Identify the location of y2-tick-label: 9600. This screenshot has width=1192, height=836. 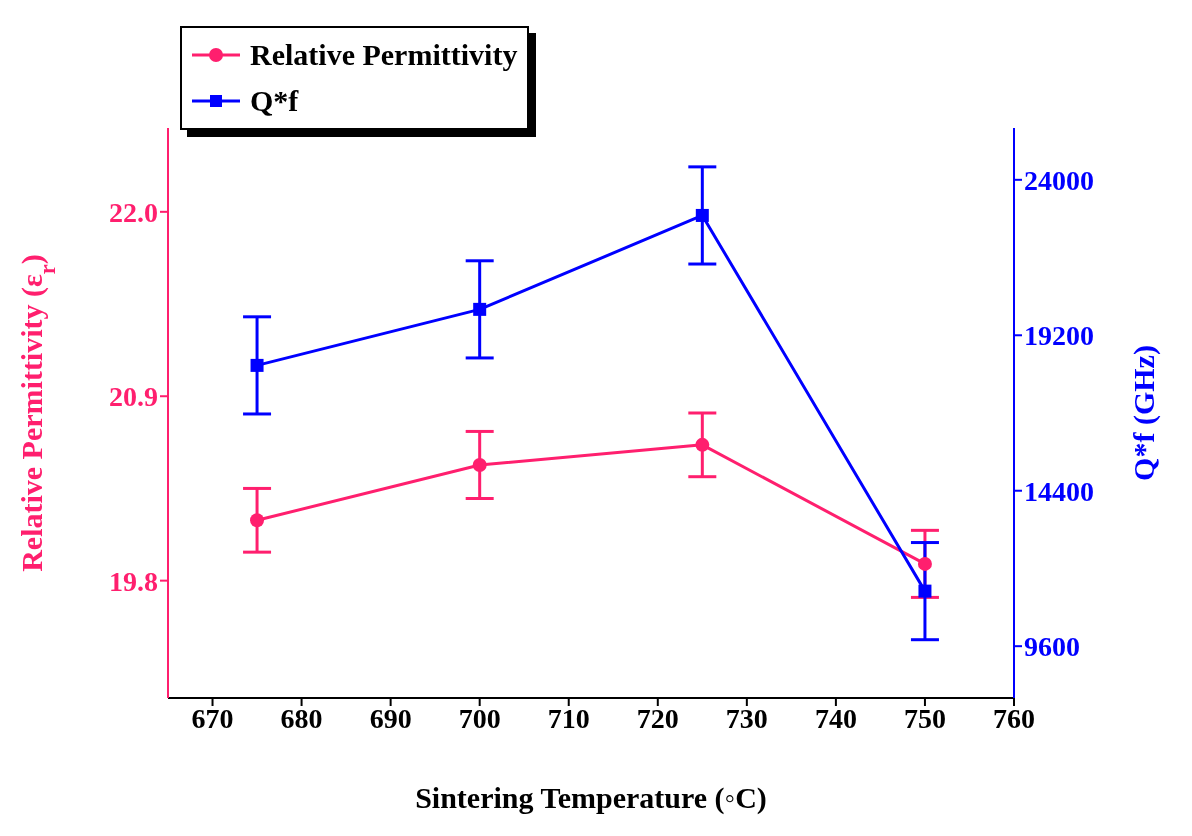
(1052, 647).